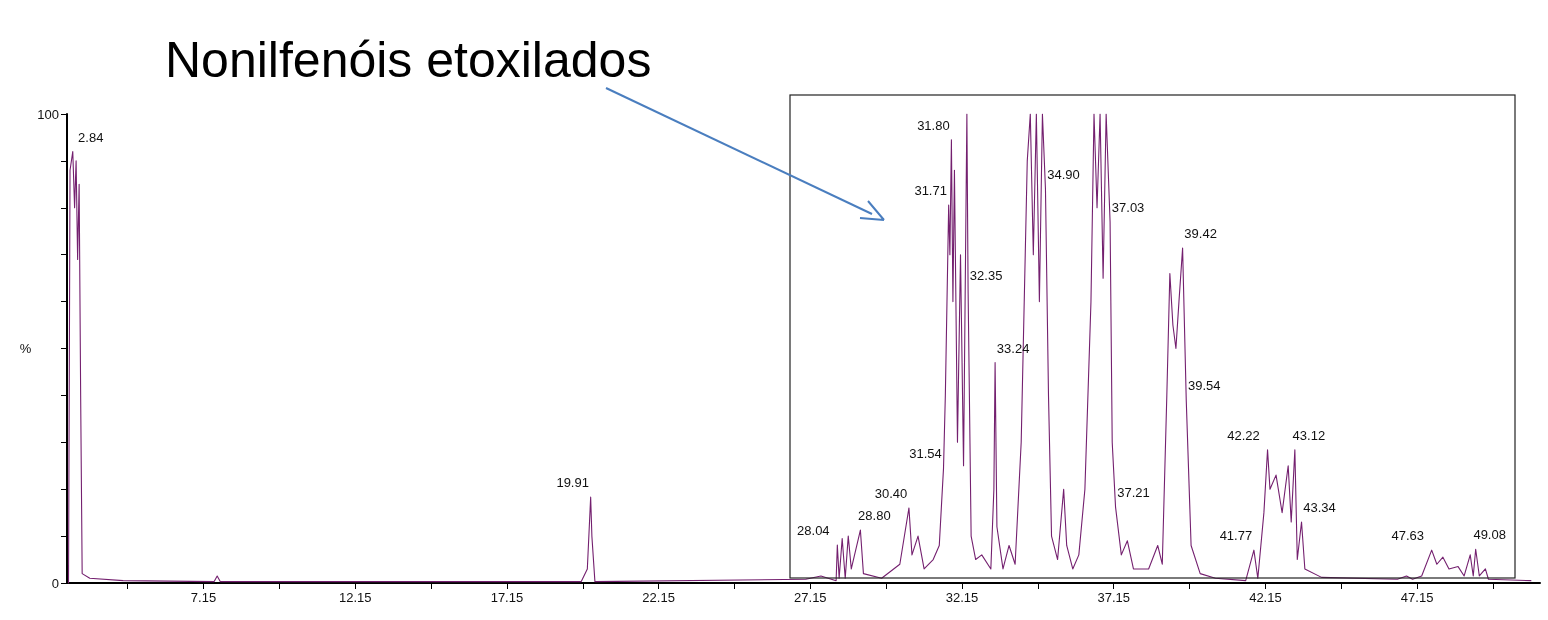 This screenshot has width=1548, height=620. What do you see at coordinates (986, 275) in the screenshot?
I see `annotation: 32.35` at bounding box center [986, 275].